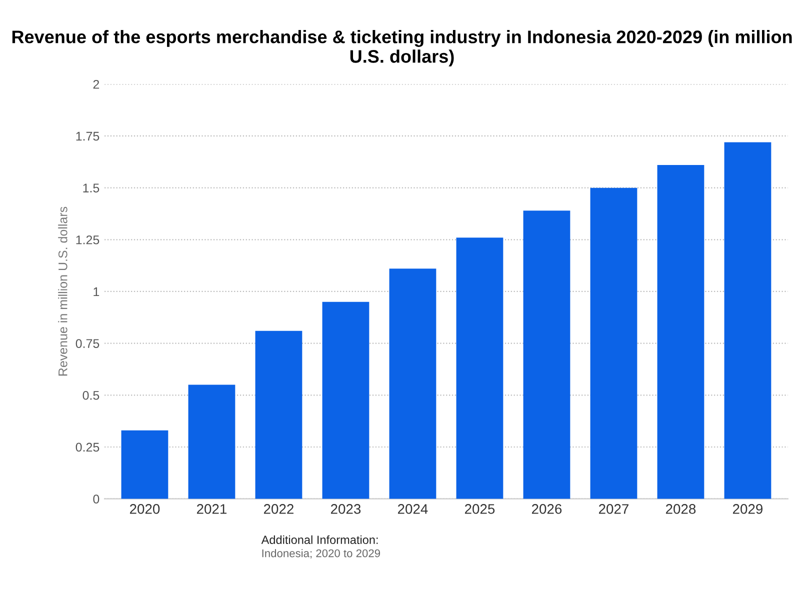 The height and width of the screenshot is (601, 804). Describe the element at coordinates (63, 291) in the screenshot. I see `y-axis-title: Revenue in million U.S. dollars` at that location.